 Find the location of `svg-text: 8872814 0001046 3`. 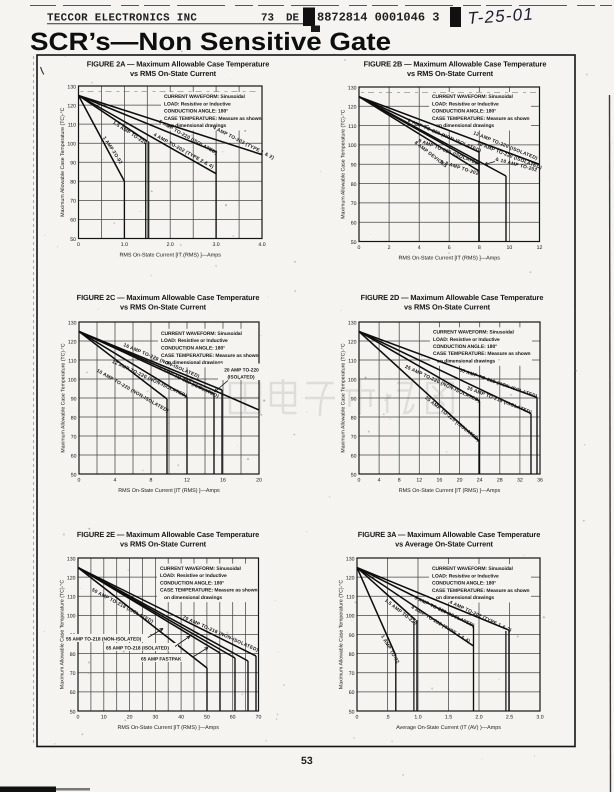

svg-text: 8872814 0001046 3 is located at coordinates (378, 18).